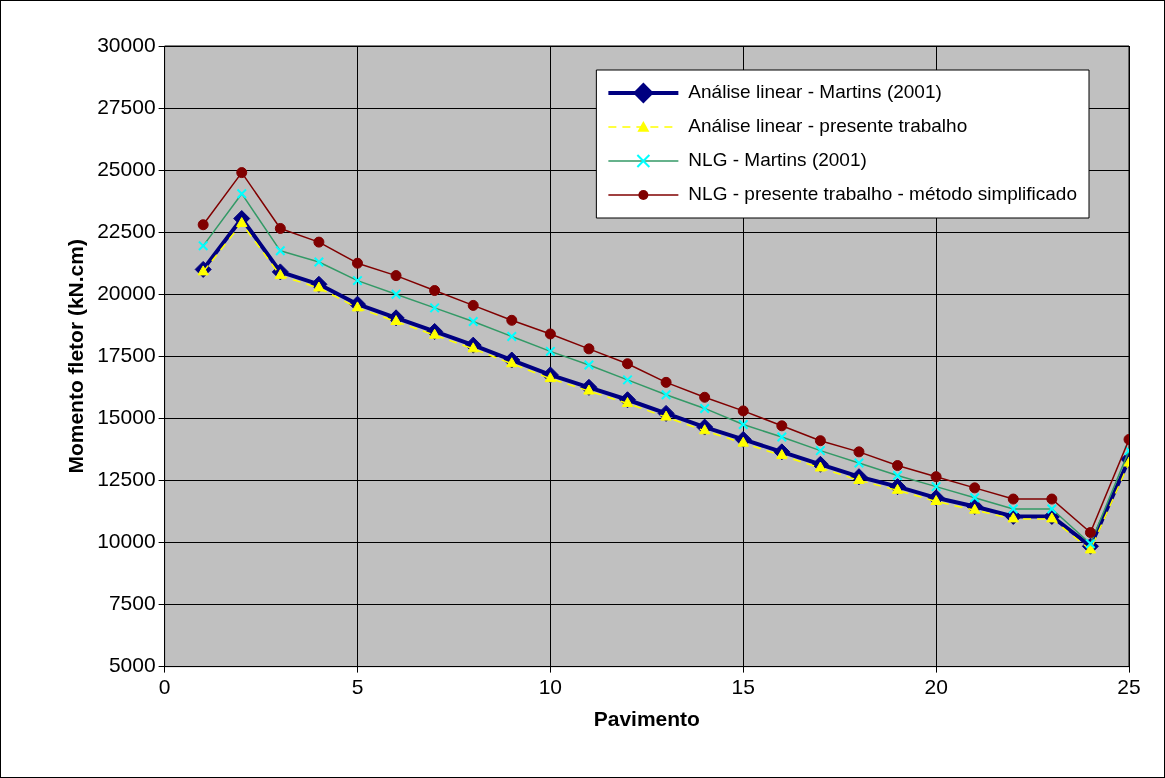 The width and height of the screenshot is (1165, 778). What do you see at coordinates (777, 160) in the screenshot?
I see `legend-label: NLG - Martins (2001)` at bounding box center [777, 160].